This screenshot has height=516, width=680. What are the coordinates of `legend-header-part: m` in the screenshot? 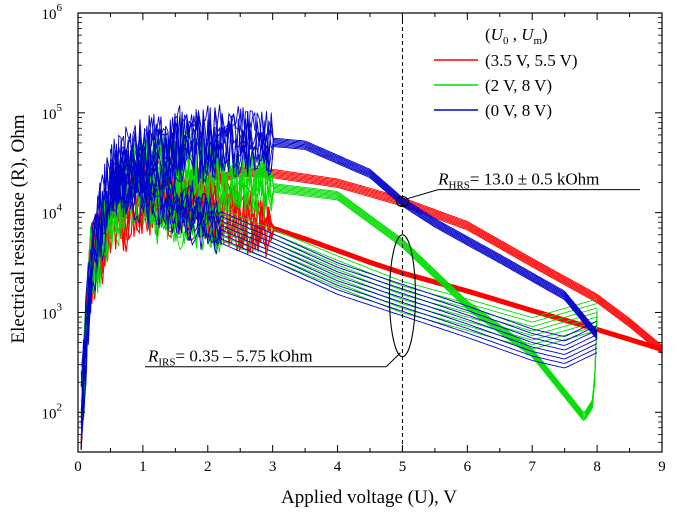 It's located at (537, 41).